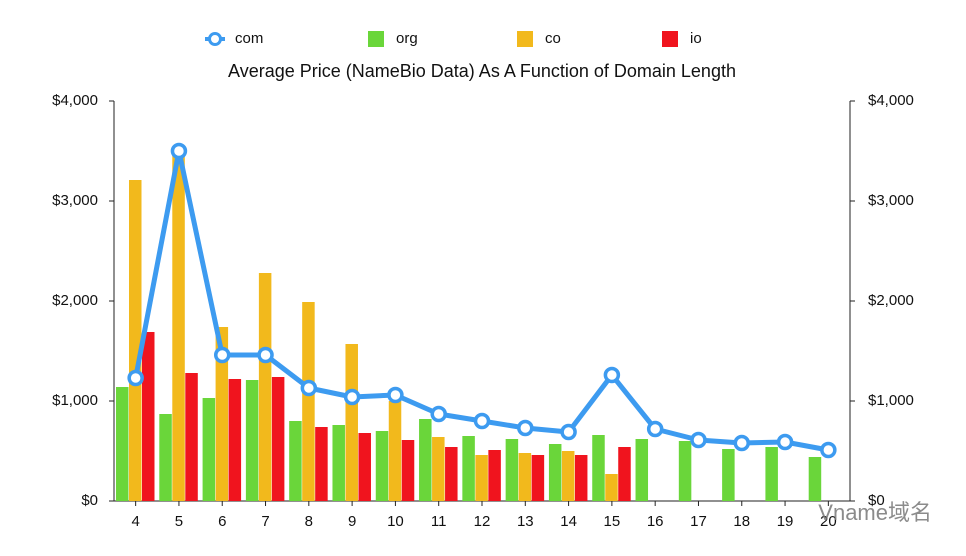  Describe the element at coordinates (655, 521) in the screenshot. I see `x-tick-label: 16` at that location.